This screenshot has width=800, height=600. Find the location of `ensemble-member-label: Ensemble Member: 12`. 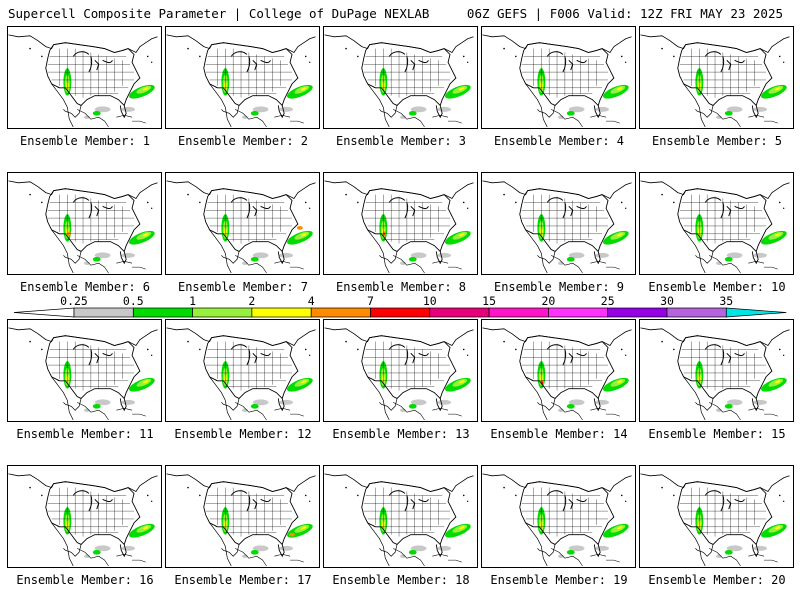

ensemble-member-label: Ensemble Member: 12 is located at coordinates (243, 434).